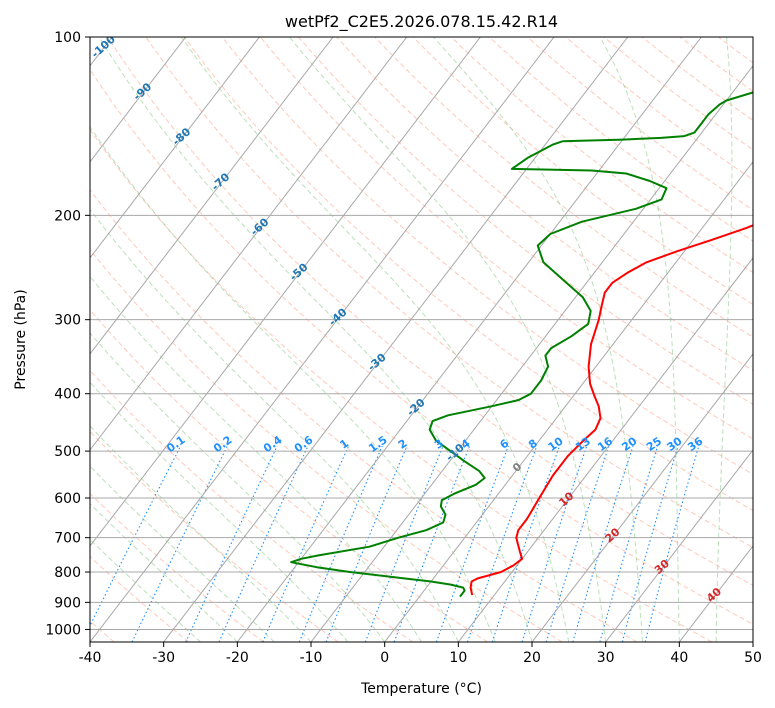  I want to click on y-tick-label: 100, so click(67, 38).